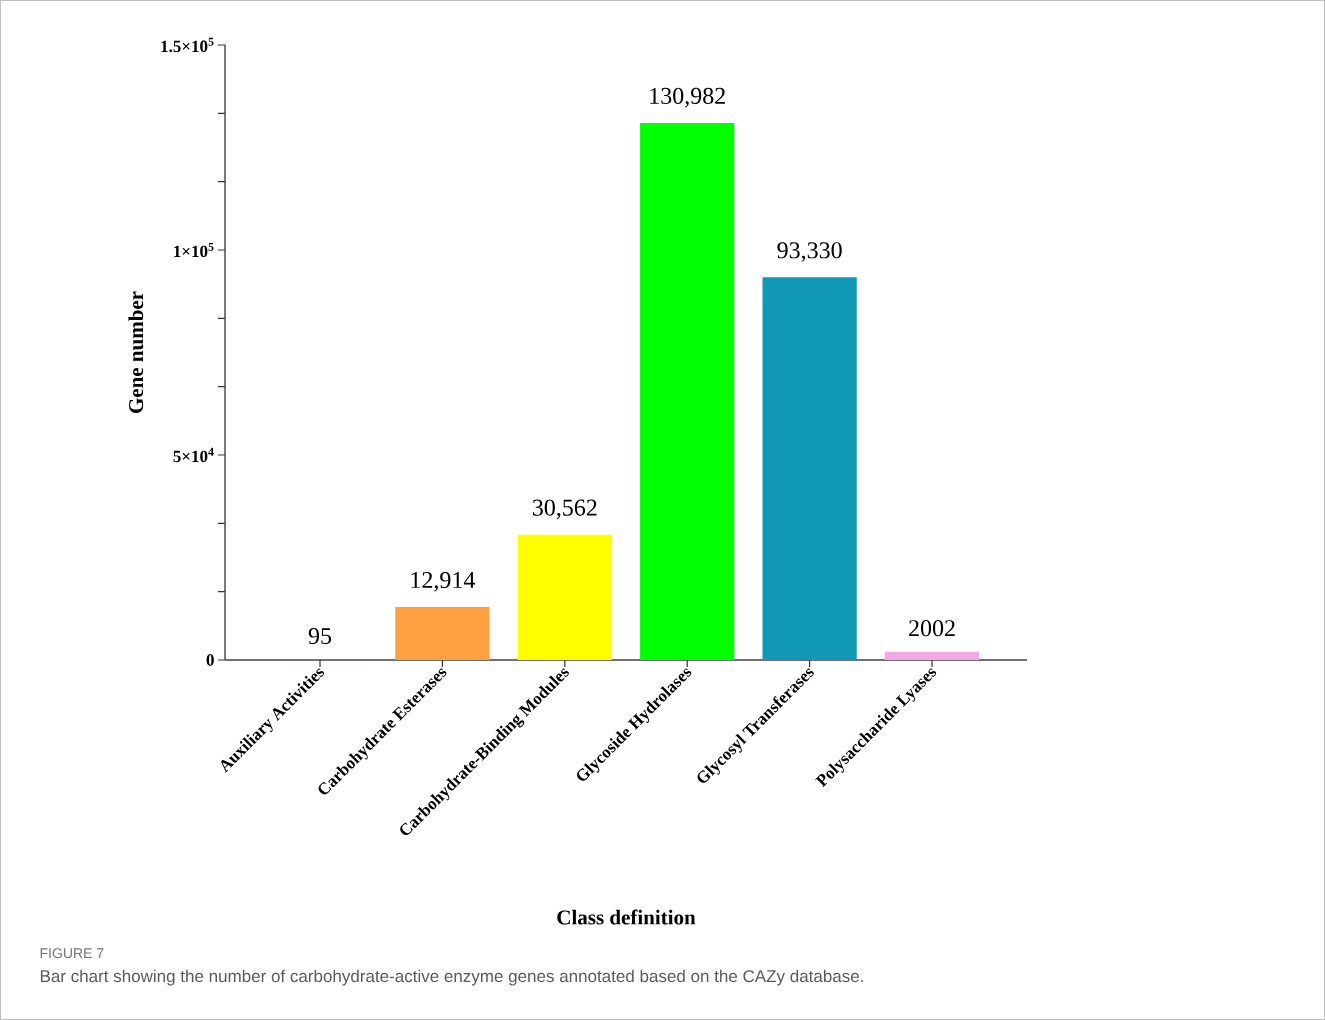 The width and height of the screenshot is (1325, 1020). Describe the element at coordinates (687, 97) in the screenshot. I see `data-label: 130,982` at that location.